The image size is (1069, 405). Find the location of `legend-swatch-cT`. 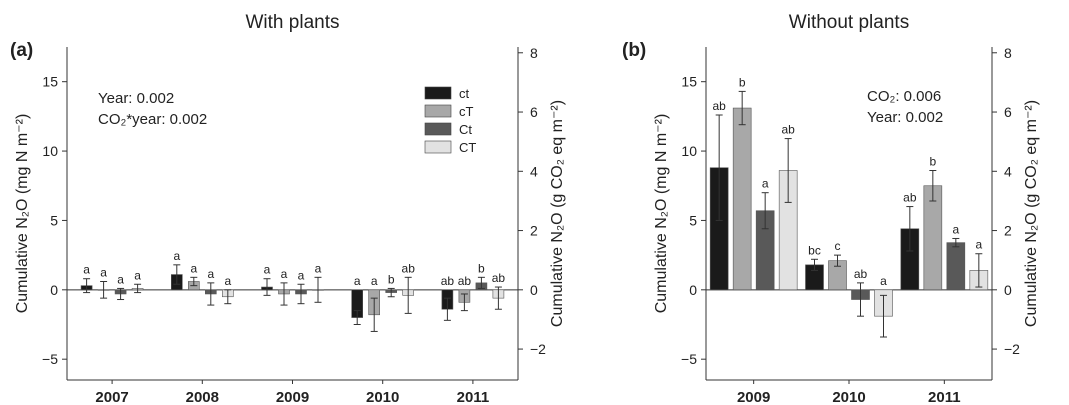

legend-swatch-cT is located at coordinates (438, 111).